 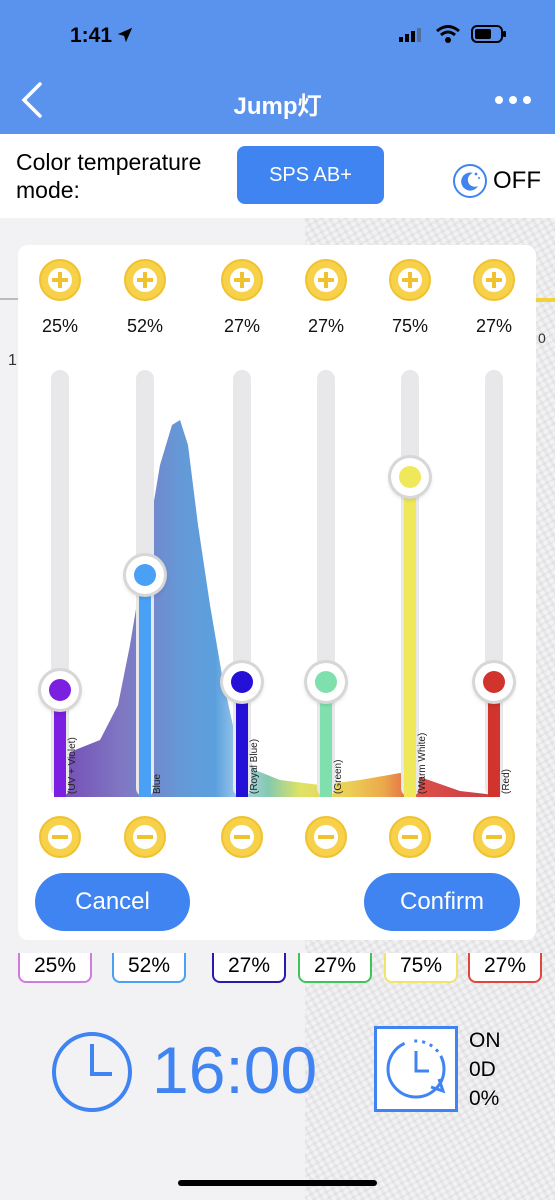 What do you see at coordinates (33, 100) in the screenshot?
I see `back-icon` at bounding box center [33, 100].